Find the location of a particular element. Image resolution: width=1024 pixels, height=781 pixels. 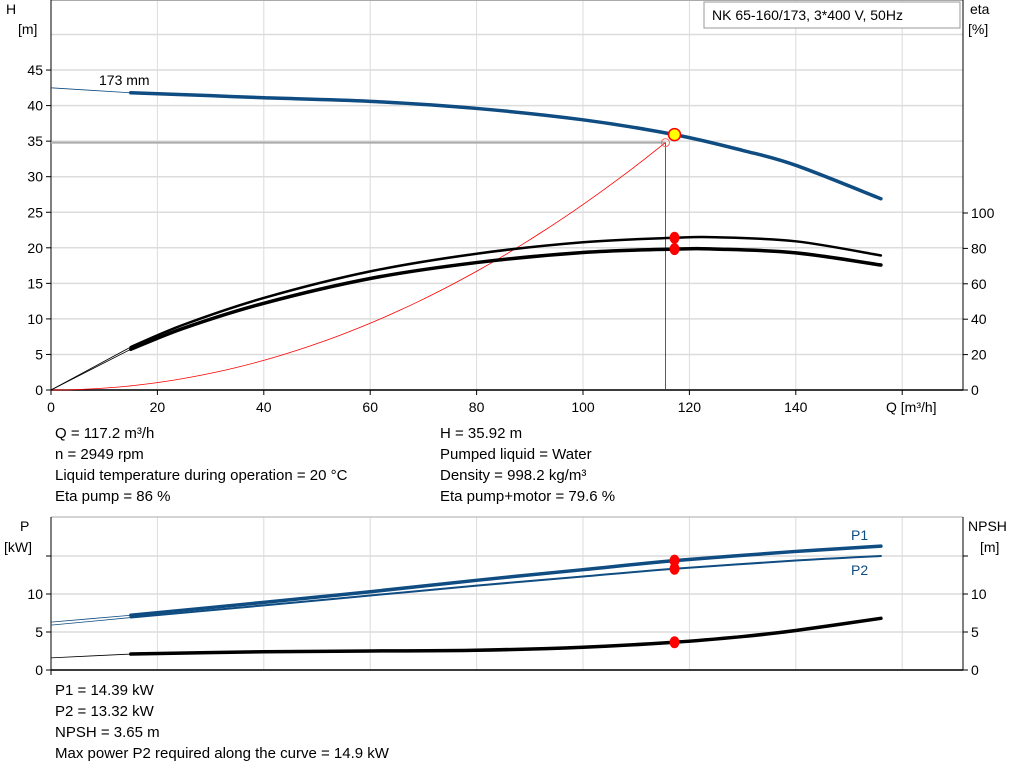

eta-pump-duty-marker is located at coordinates (674, 237).